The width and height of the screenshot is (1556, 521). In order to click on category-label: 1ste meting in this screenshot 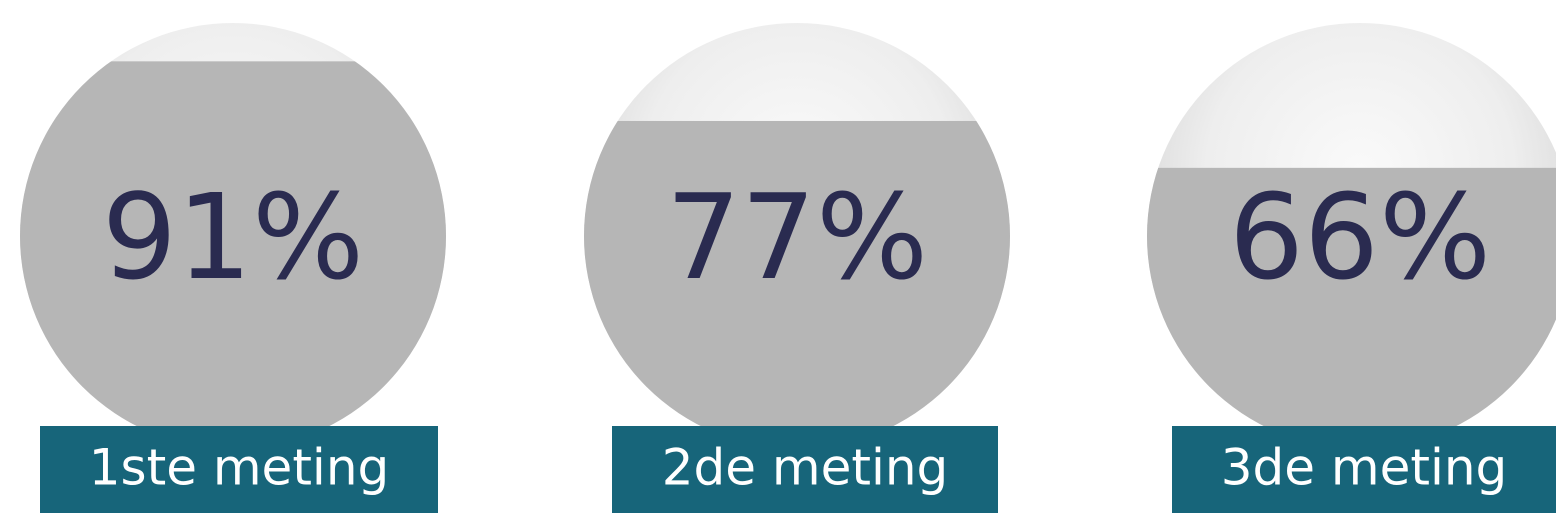, I will do `click(239, 468)`.